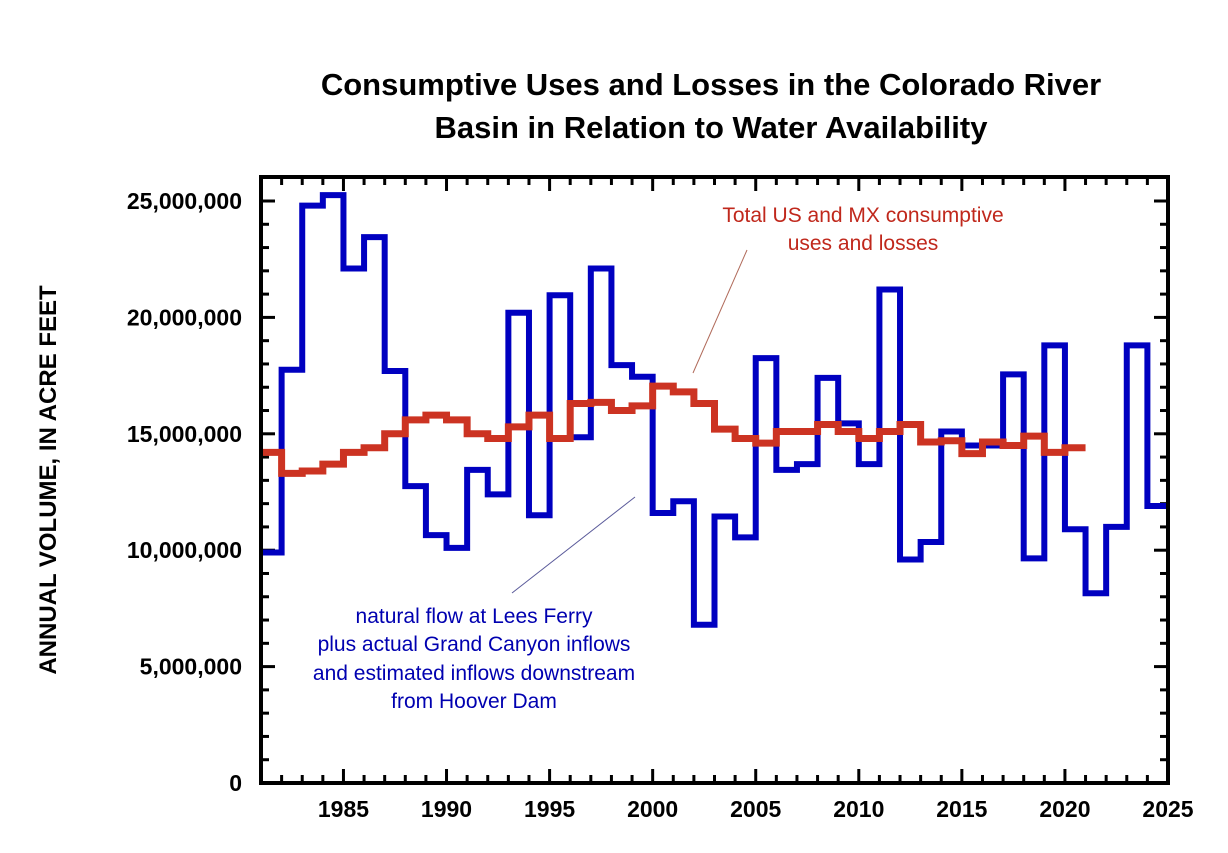 The image size is (1228, 853). I want to click on consumptive-use-series, so click(673, 429).